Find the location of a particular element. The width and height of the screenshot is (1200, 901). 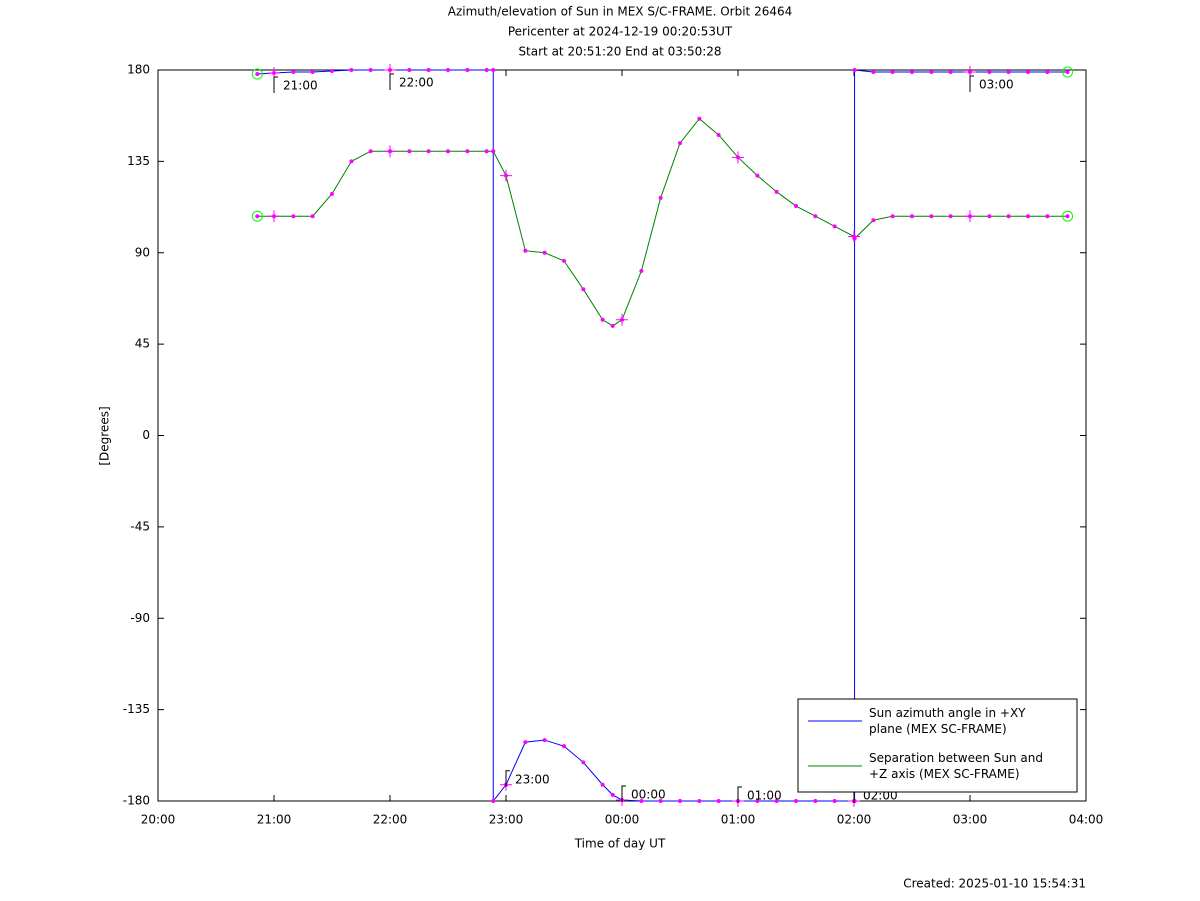

footer: Created: 2025-01-10 15:54:31 is located at coordinates (994, 884).